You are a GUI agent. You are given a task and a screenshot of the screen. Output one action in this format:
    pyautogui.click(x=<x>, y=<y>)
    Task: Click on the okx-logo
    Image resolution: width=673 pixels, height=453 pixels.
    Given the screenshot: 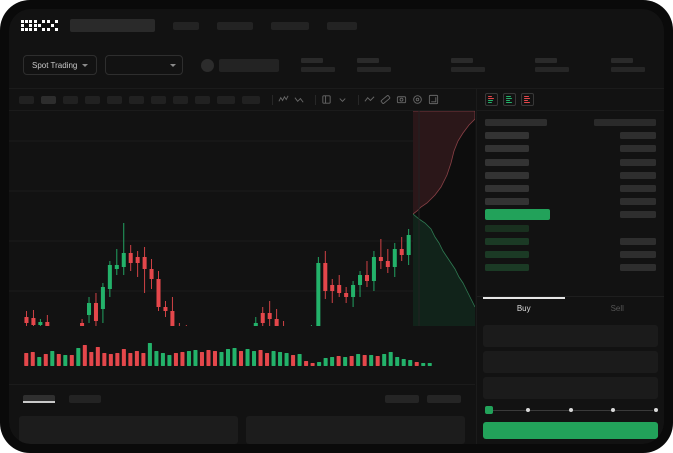 What is the action you would take?
    pyautogui.click(x=39, y=25)
    